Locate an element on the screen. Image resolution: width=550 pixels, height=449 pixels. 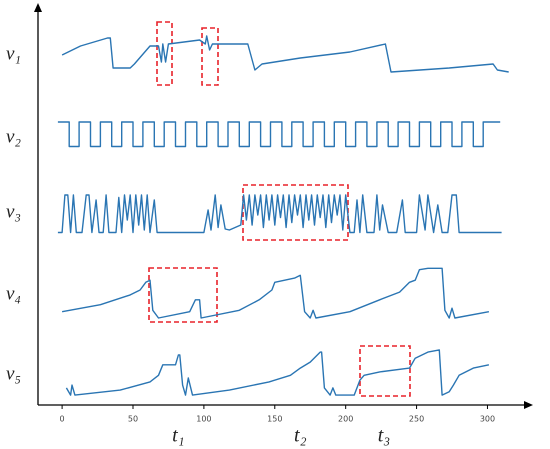
time-label: t₃ is located at coordinates (384, 436).